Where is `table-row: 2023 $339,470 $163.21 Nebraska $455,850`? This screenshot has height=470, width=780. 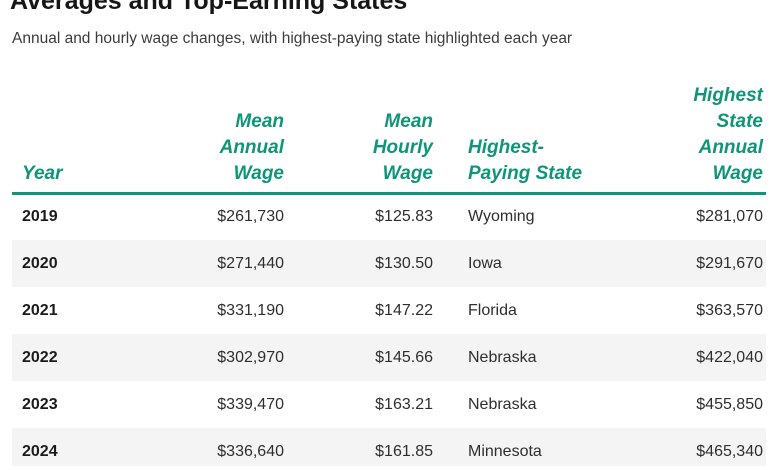 table-row: 2023 $339,470 $163.21 Nebraska $455,850 is located at coordinates (389, 404).